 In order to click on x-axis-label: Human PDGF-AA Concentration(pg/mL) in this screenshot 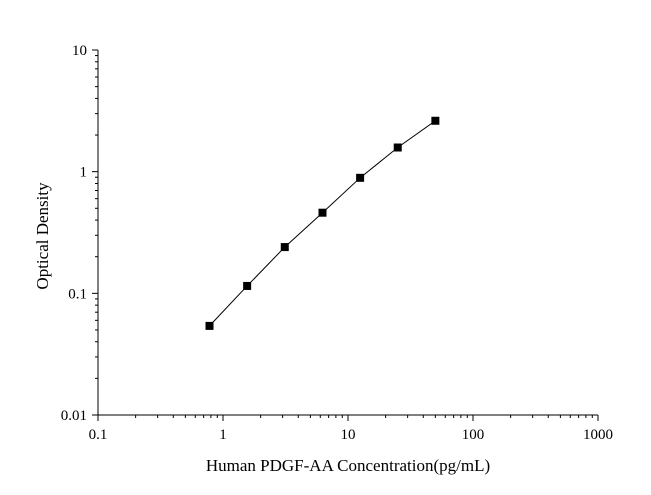, I will do `click(348, 465)`.